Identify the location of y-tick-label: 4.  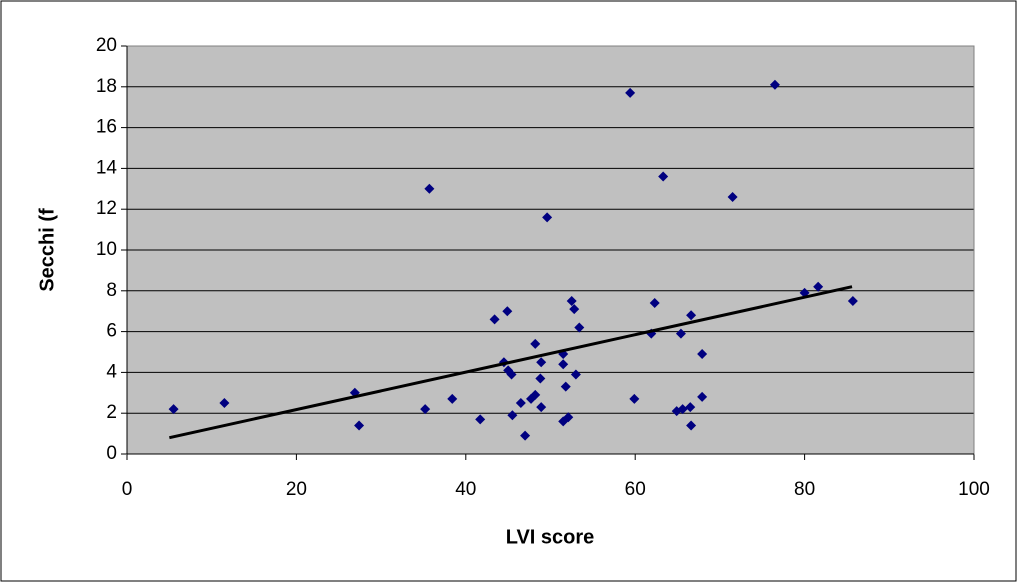
(111, 371).